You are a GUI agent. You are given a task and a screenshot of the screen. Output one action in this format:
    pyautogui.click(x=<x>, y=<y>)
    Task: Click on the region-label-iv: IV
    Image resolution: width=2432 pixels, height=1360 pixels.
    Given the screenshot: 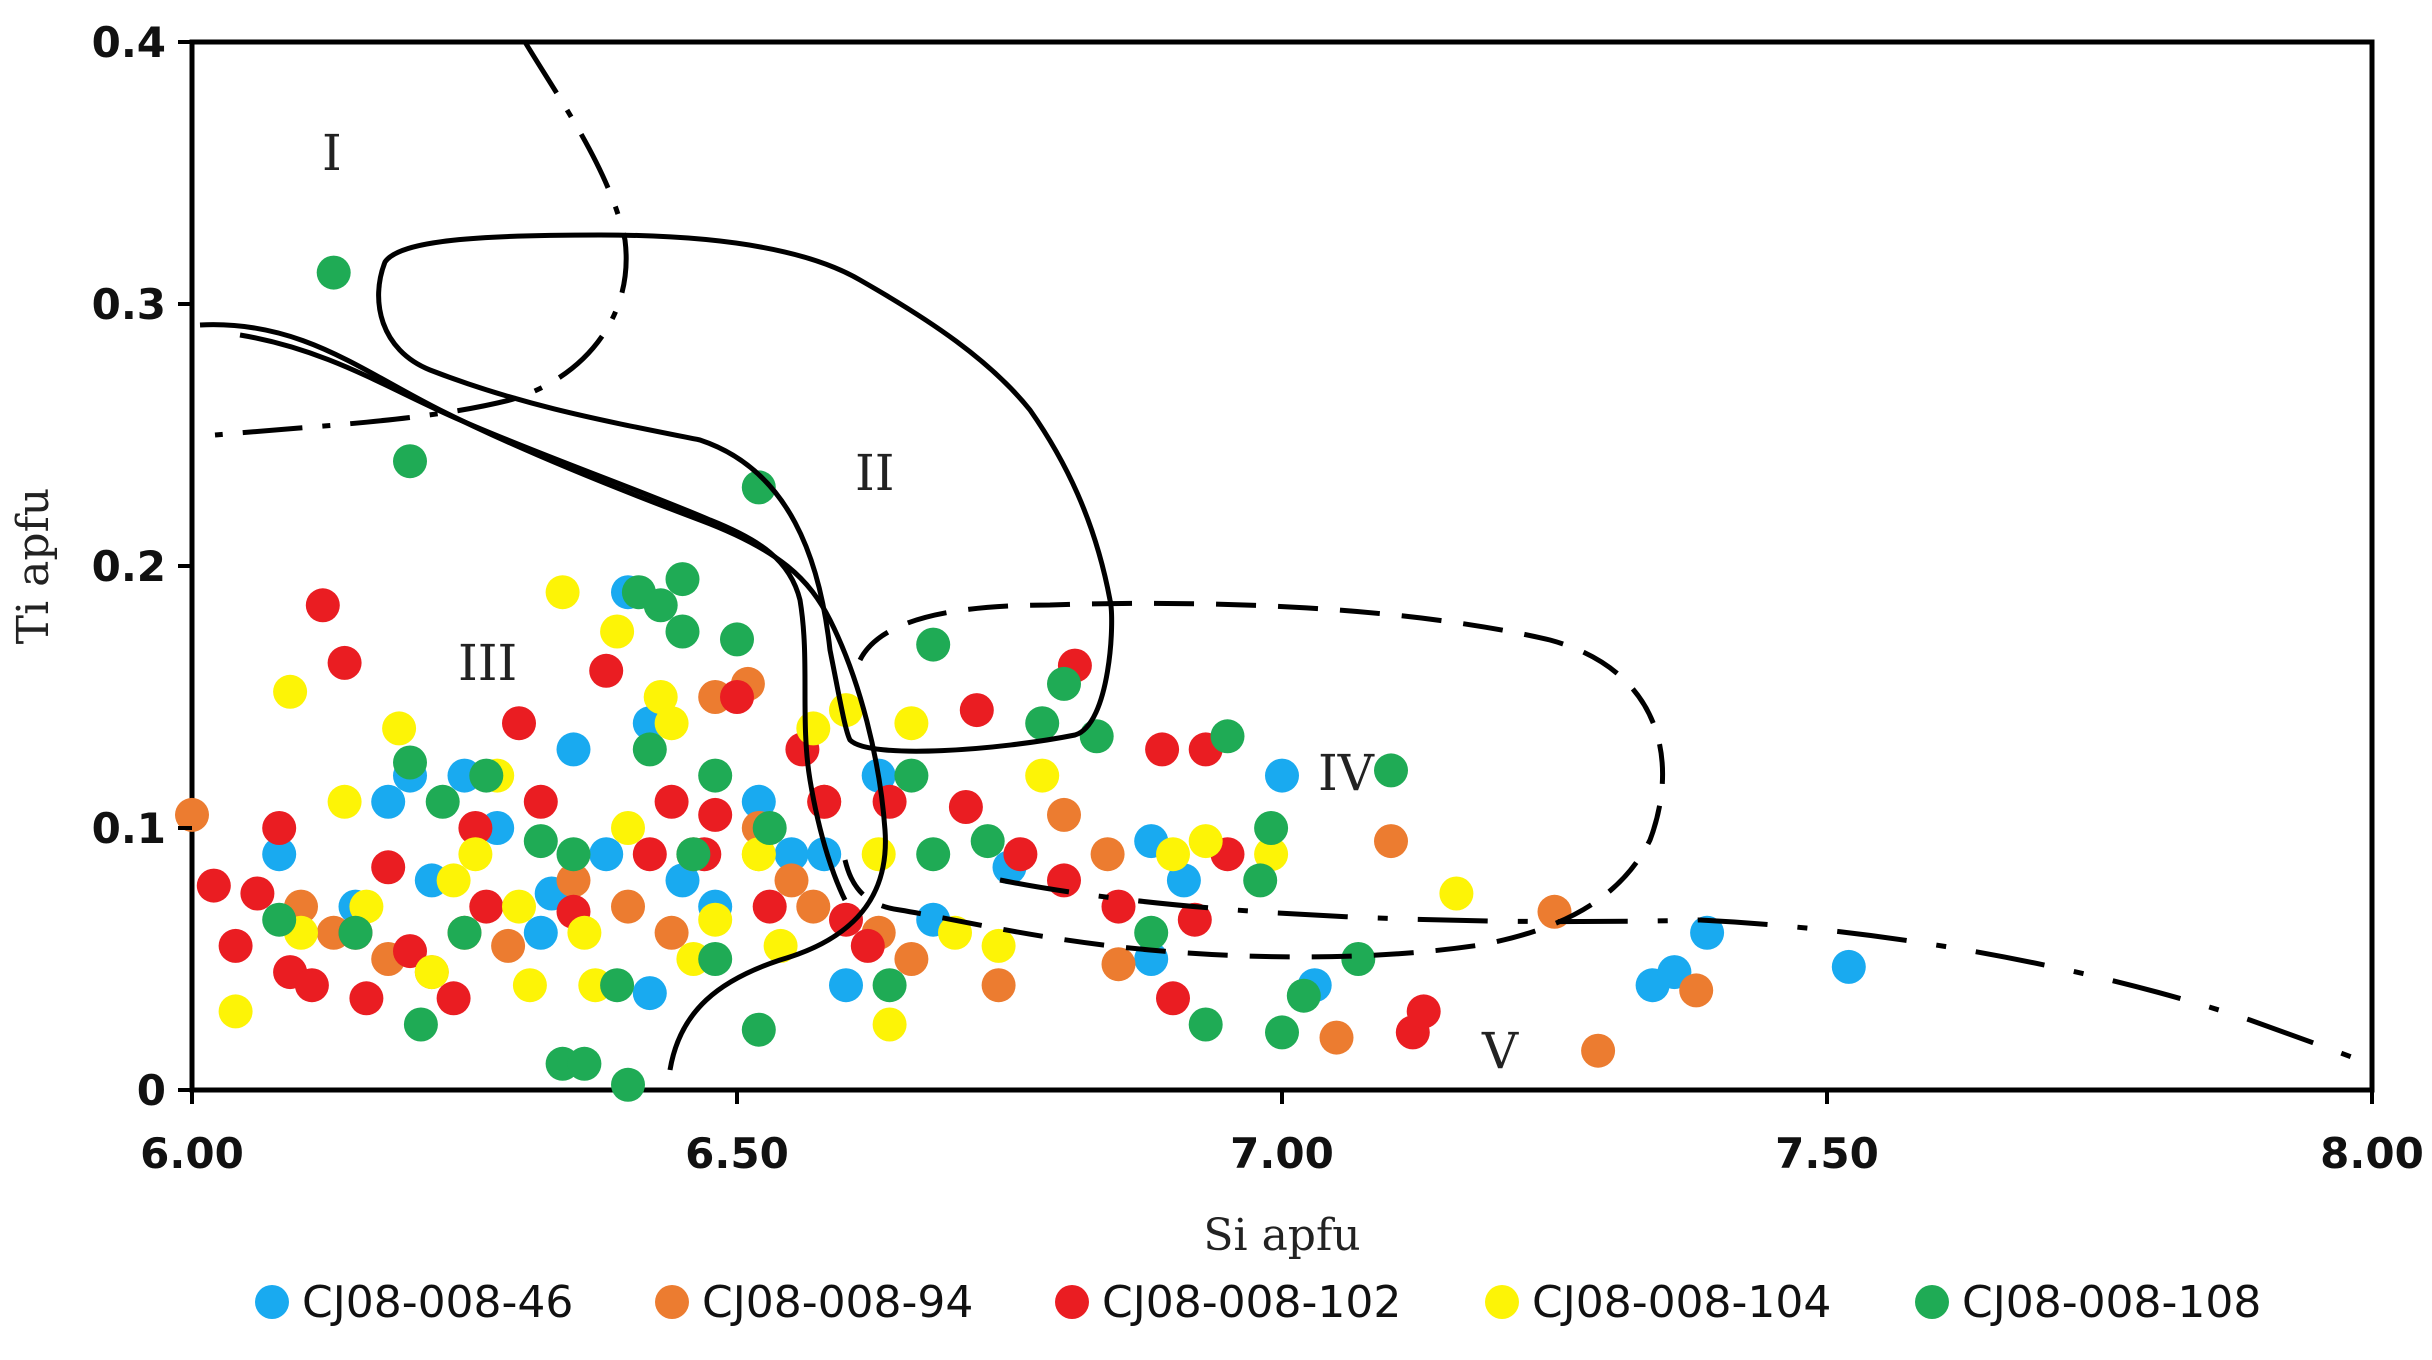 What is the action you would take?
    pyautogui.click(x=1346, y=773)
    